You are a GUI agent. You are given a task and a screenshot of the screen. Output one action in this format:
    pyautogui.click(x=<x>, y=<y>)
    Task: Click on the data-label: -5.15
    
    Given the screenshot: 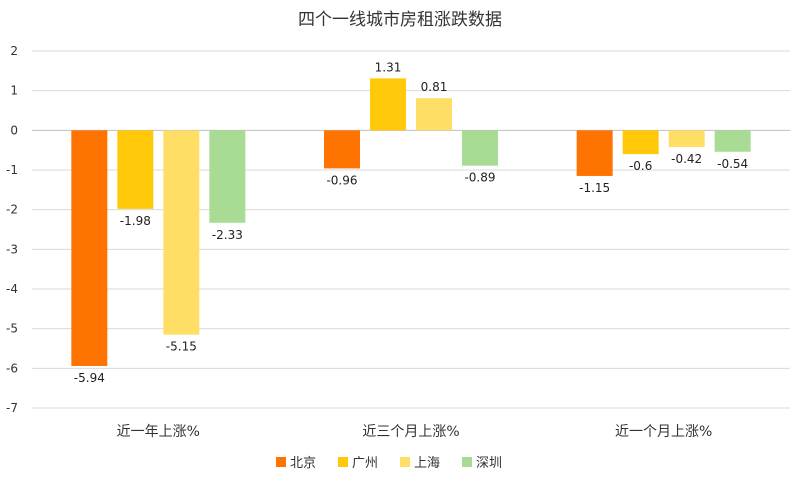 What is the action you would take?
    pyautogui.click(x=181, y=347)
    